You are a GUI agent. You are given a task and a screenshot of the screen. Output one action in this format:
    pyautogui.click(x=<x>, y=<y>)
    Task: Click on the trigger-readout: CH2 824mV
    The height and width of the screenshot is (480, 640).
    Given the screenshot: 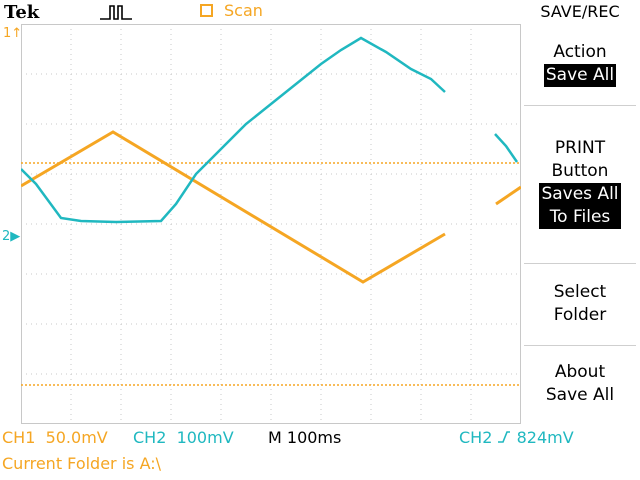 What is the action you would take?
    pyautogui.click(x=516, y=437)
    